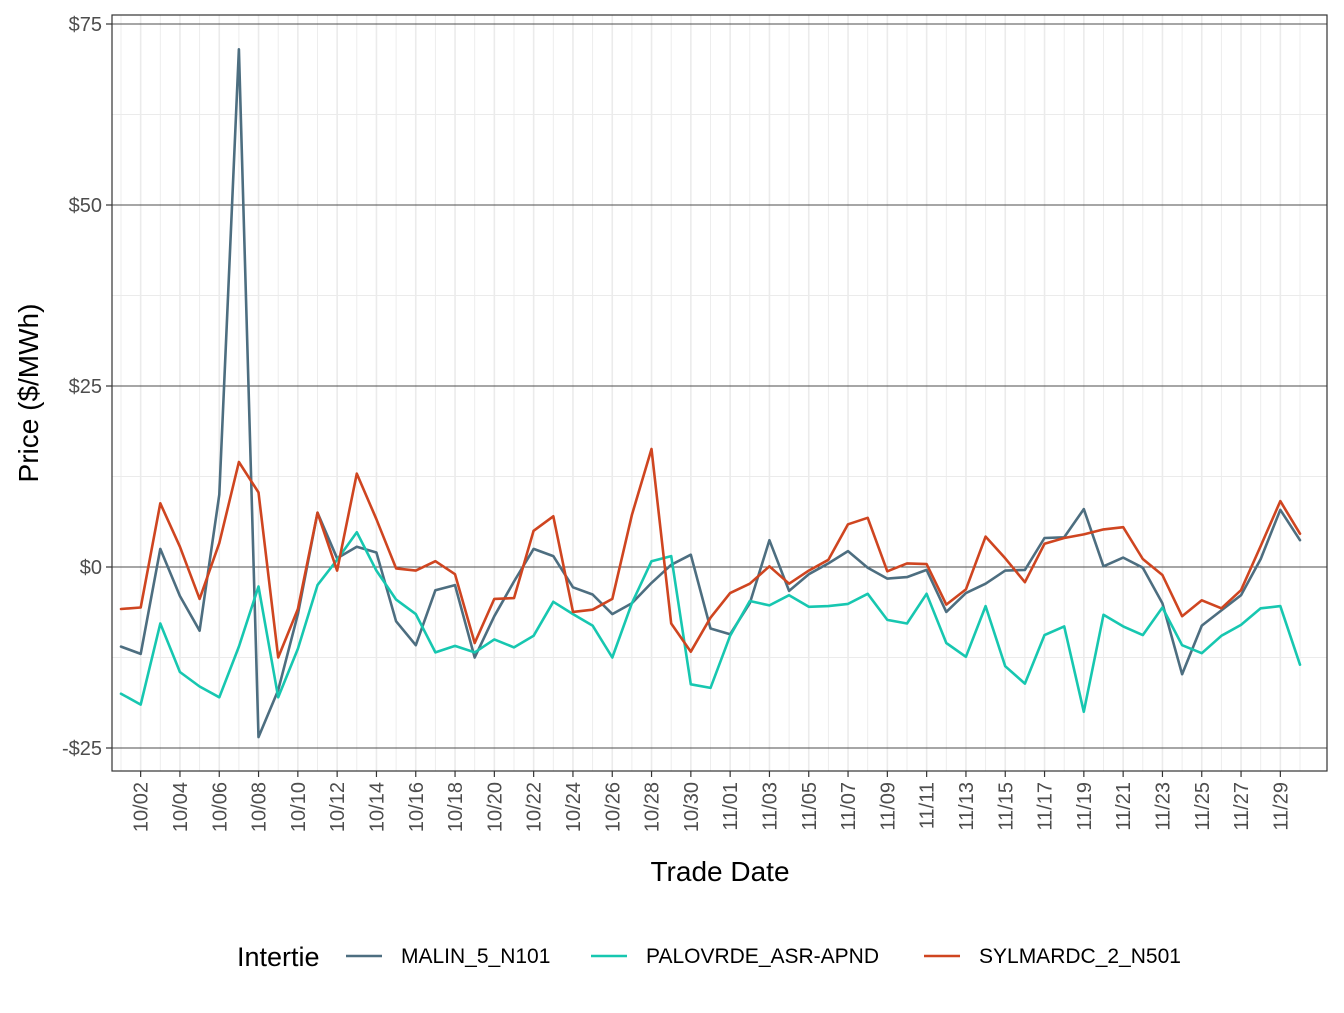 This screenshot has height=1013, width=1344. I want to click on x-tick-label: 10/28, so click(653, 807).